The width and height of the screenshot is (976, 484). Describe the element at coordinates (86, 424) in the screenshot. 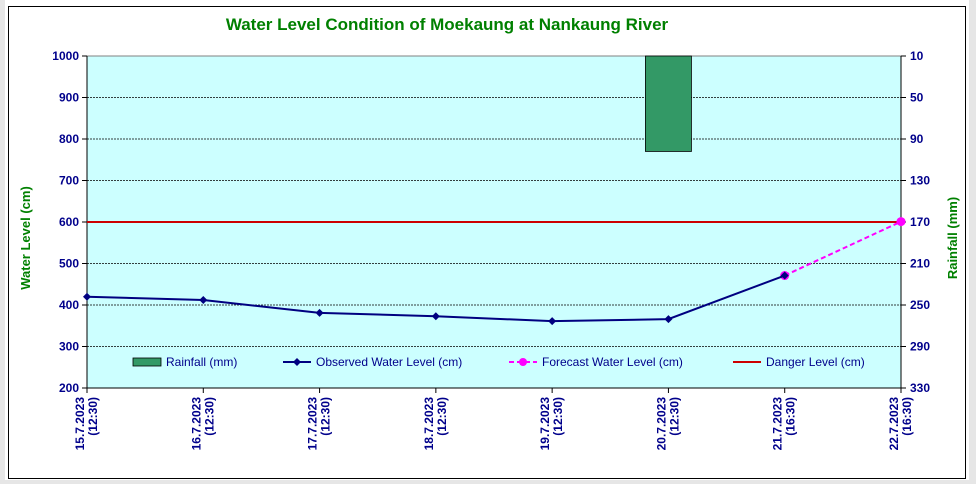

I see `x-tick-label: 15.7.2023(12:30)` at that location.